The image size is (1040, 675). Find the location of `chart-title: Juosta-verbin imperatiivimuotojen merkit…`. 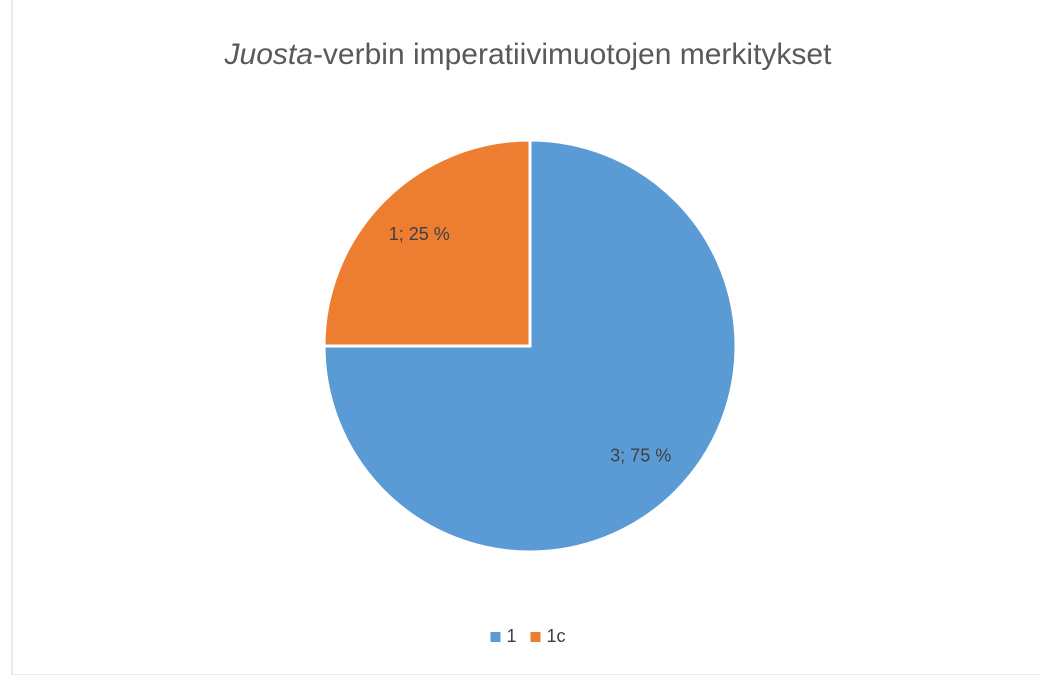

chart-title: Juosta-verbin imperatiivimuotojen merkit… is located at coordinates (528, 54).